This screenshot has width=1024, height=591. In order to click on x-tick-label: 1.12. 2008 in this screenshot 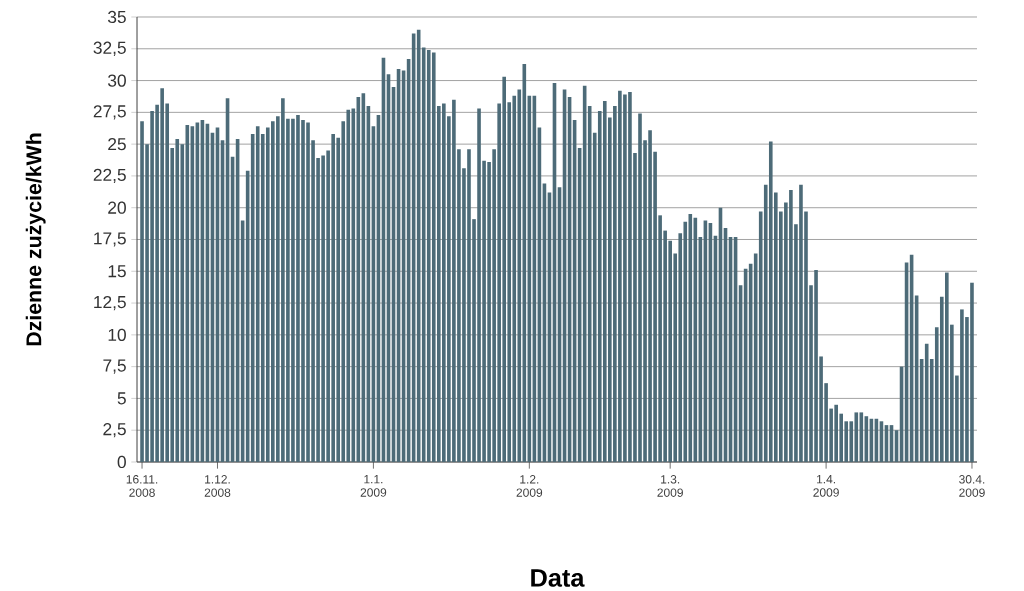, I will do `click(217, 486)`.